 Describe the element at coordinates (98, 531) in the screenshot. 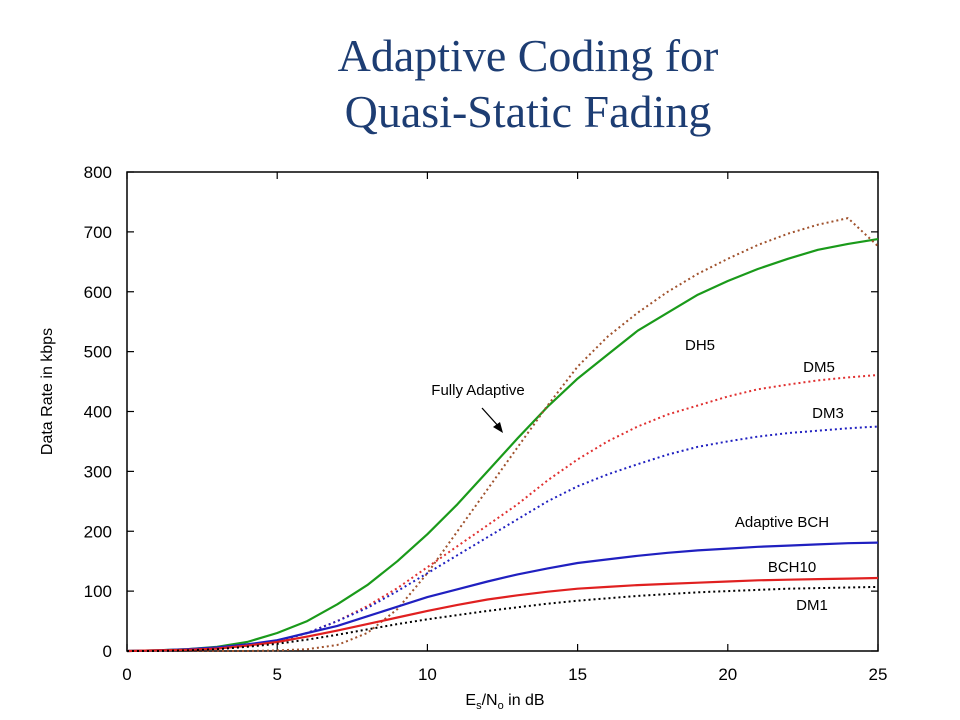

I see `y-tick-label: 200` at that location.